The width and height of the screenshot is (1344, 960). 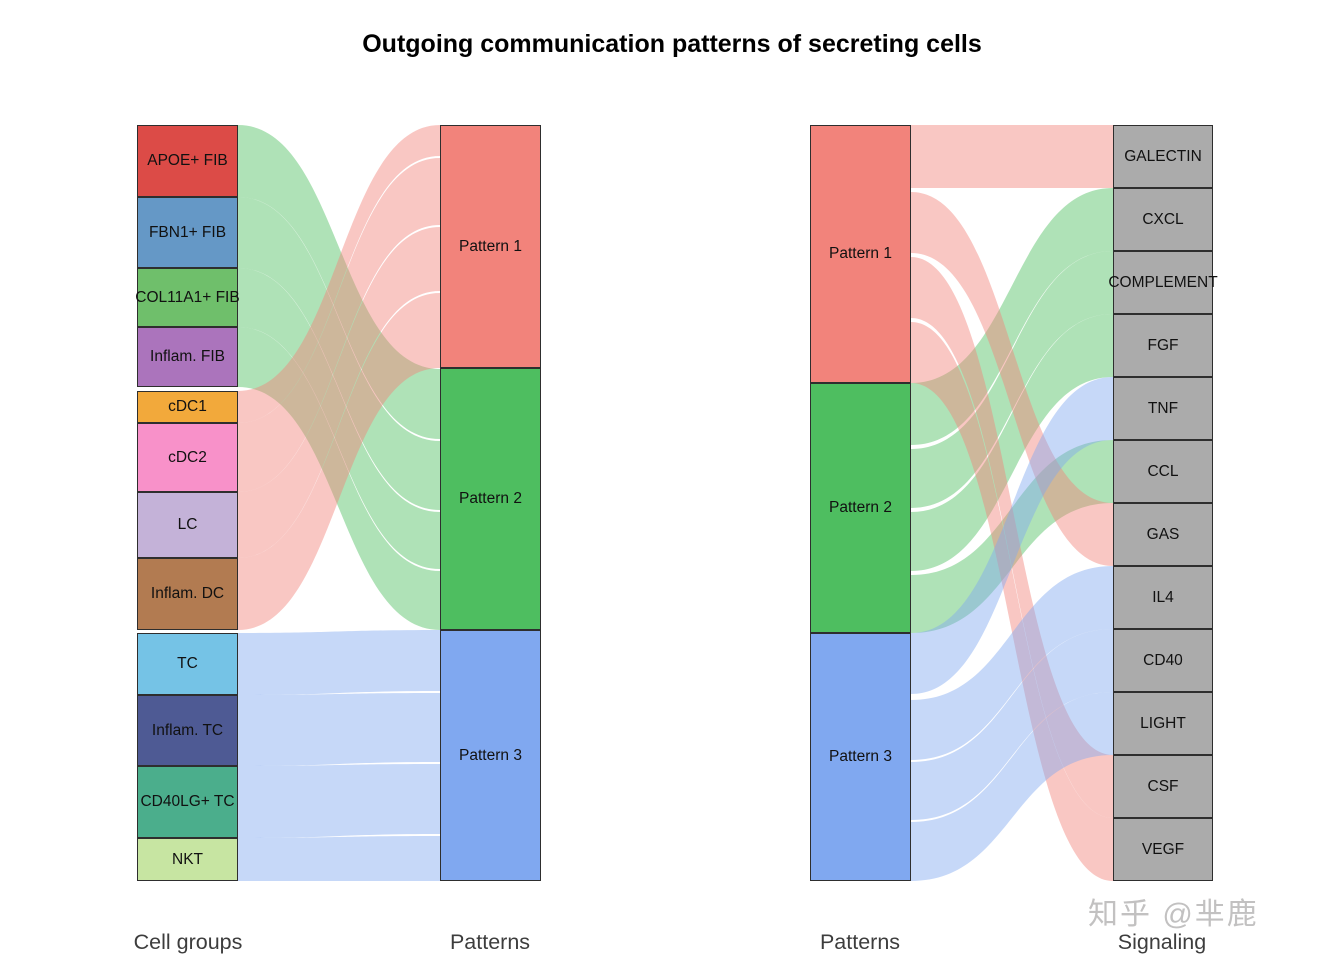 I want to click on node-label-inflam-fib: Inflam. FIB, so click(x=187, y=356).